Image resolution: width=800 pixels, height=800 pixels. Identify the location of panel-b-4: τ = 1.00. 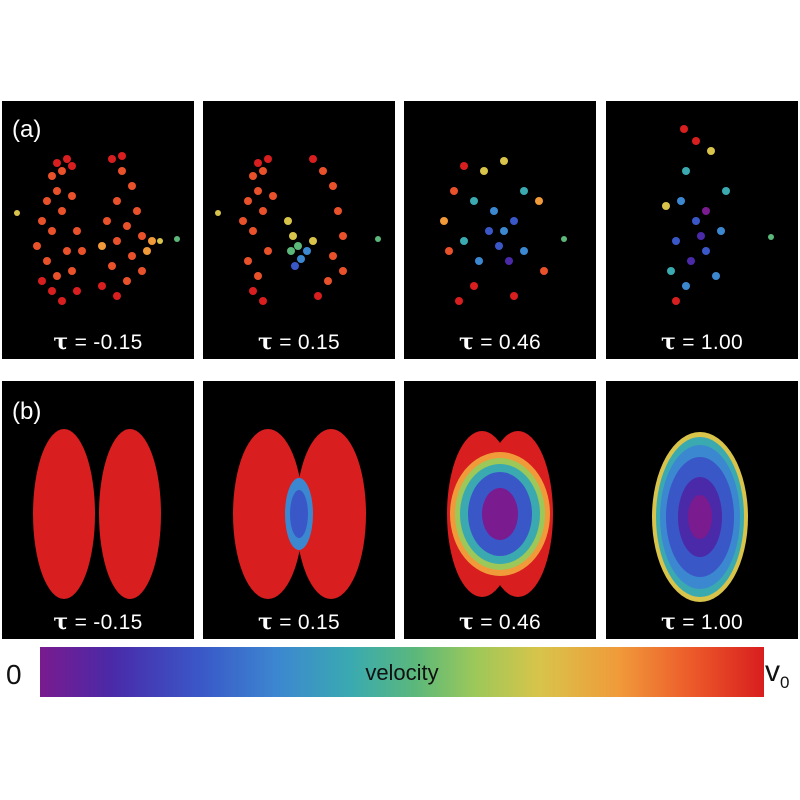
(702, 510).